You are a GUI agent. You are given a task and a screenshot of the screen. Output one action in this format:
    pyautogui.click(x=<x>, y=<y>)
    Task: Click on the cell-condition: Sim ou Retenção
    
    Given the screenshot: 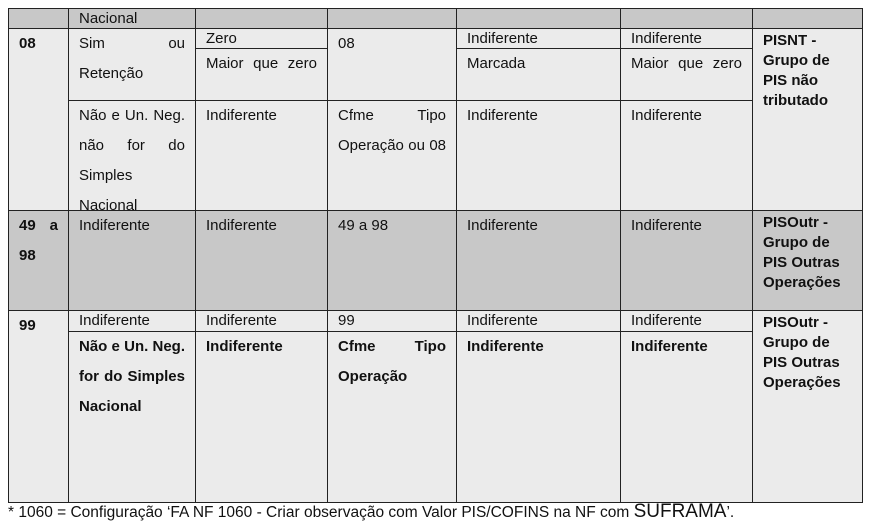 What is the action you would take?
    pyautogui.click(x=132, y=64)
    